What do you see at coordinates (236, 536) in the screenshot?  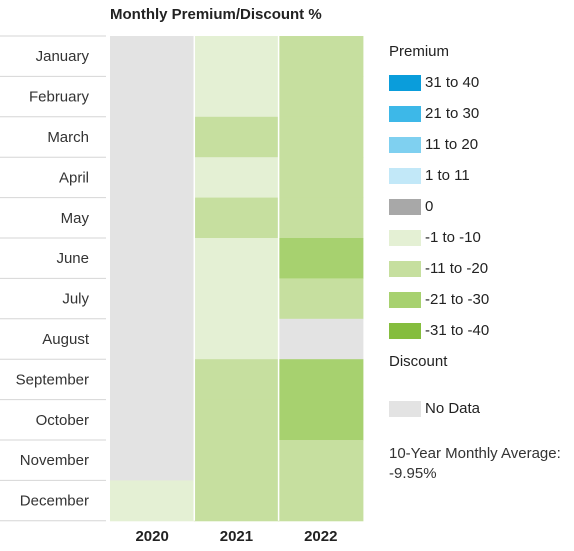 I see `year-label: 2021` at bounding box center [236, 536].